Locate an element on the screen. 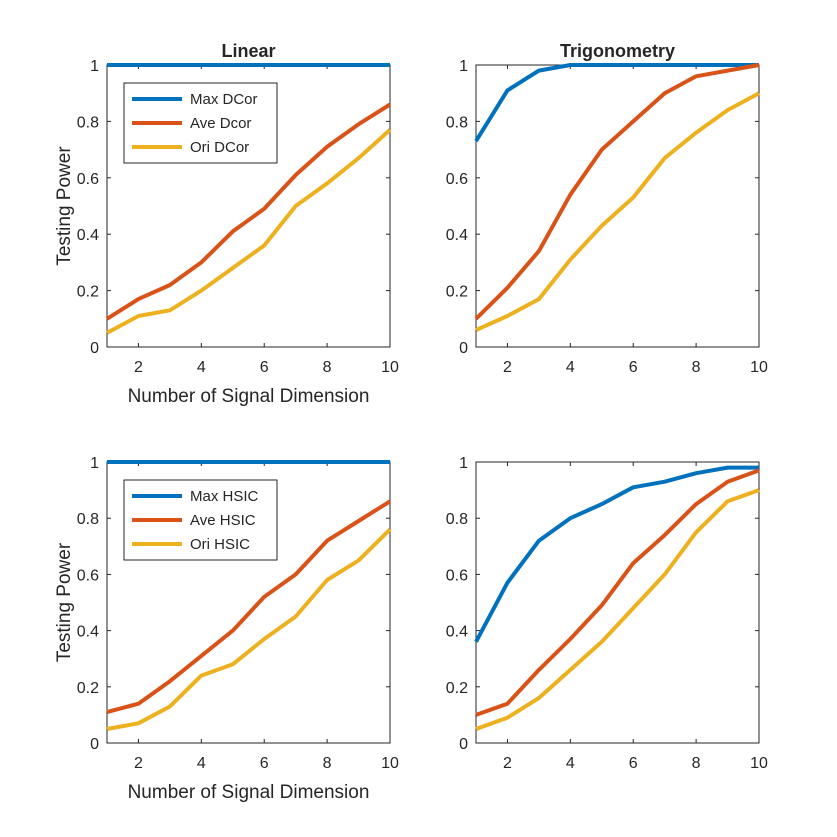 The image size is (837, 837). chart-title: Linear is located at coordinates (248, 51).